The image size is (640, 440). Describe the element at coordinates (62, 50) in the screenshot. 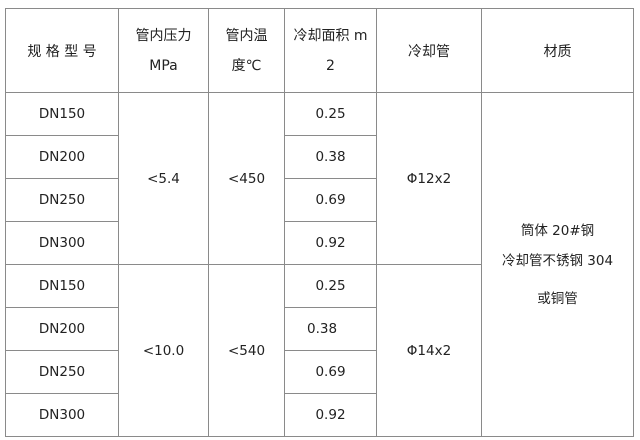

I see `header-model: 规 格 型 号` at that location.